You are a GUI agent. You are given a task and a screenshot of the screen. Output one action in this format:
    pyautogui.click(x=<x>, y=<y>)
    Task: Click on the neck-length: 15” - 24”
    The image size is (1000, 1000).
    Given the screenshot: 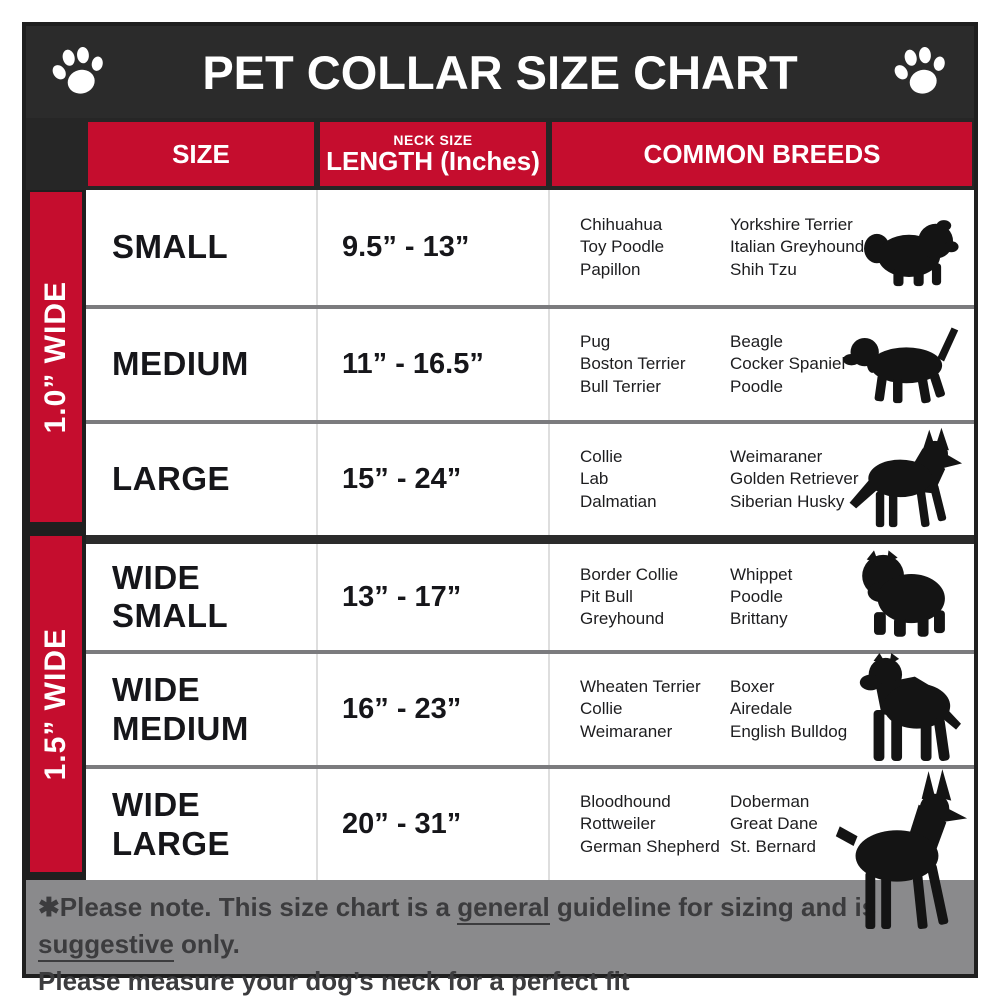 What is the action you would take?
    pyautogui.click(x=432, y=479)
    